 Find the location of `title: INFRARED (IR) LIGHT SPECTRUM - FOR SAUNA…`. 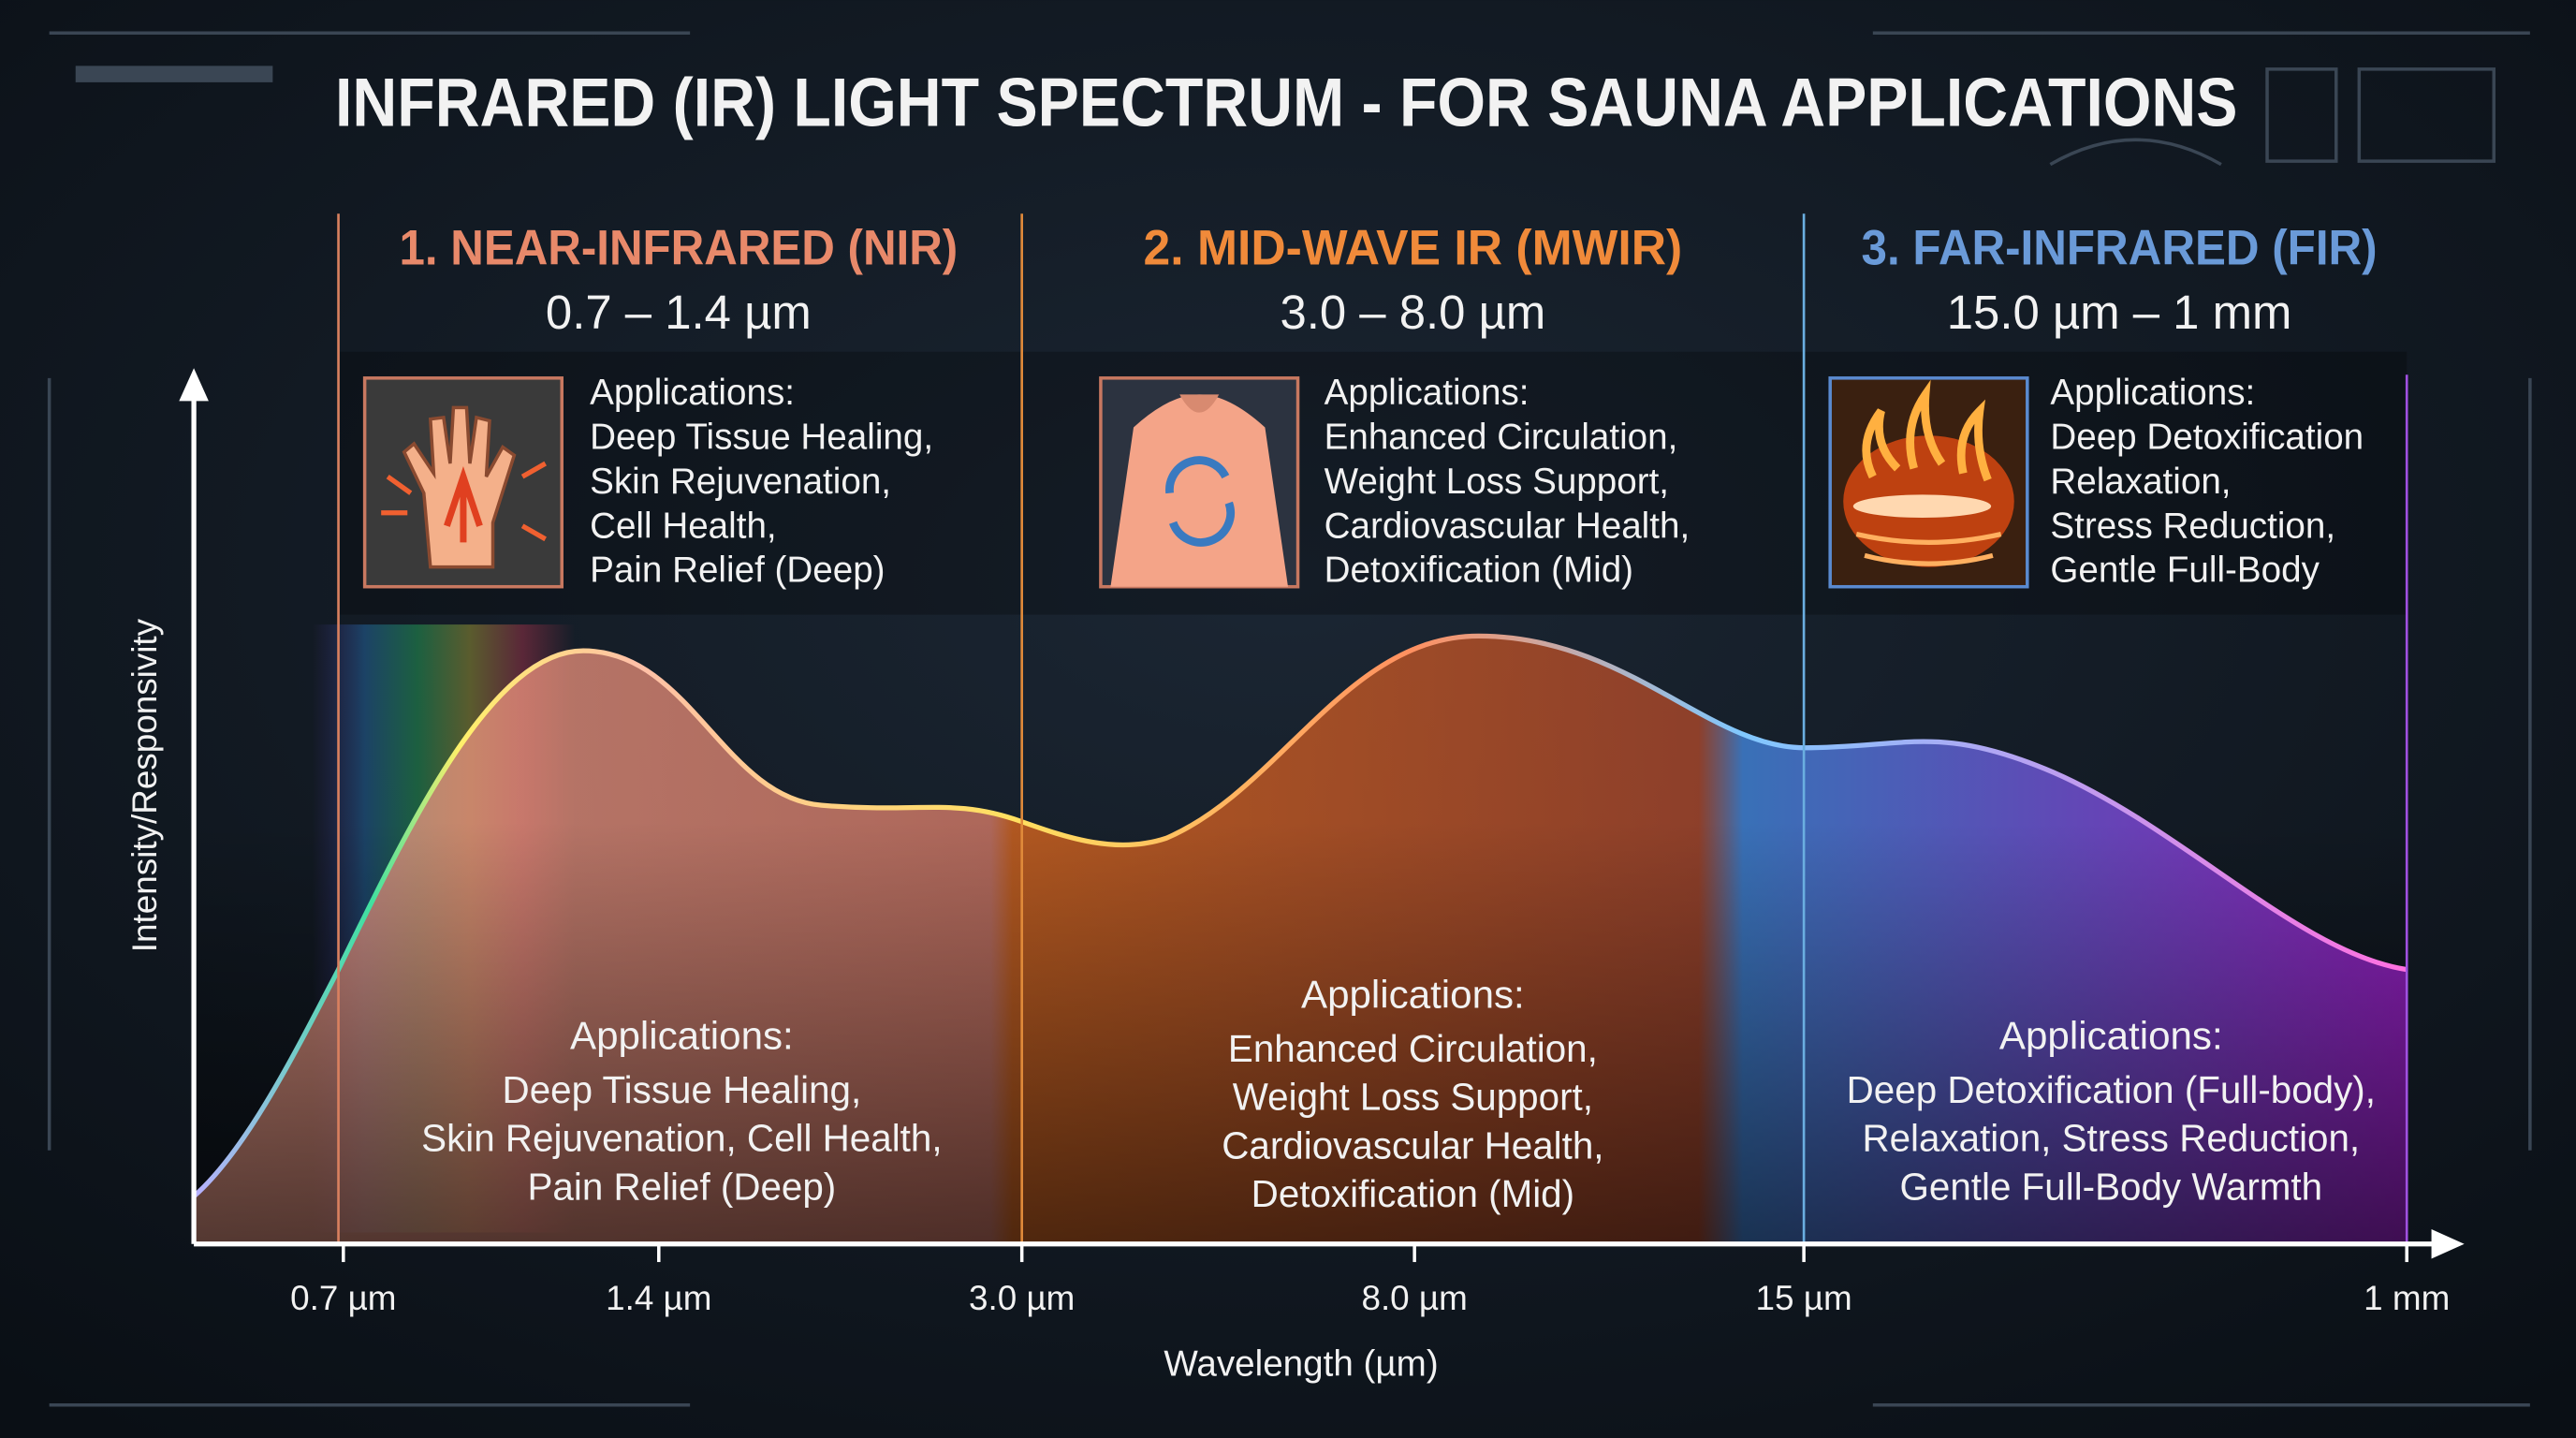

title: INFRARED (IR) LIGHT SPECTRUM - FOR SAUNA… is located at coordinates (1286, 101).